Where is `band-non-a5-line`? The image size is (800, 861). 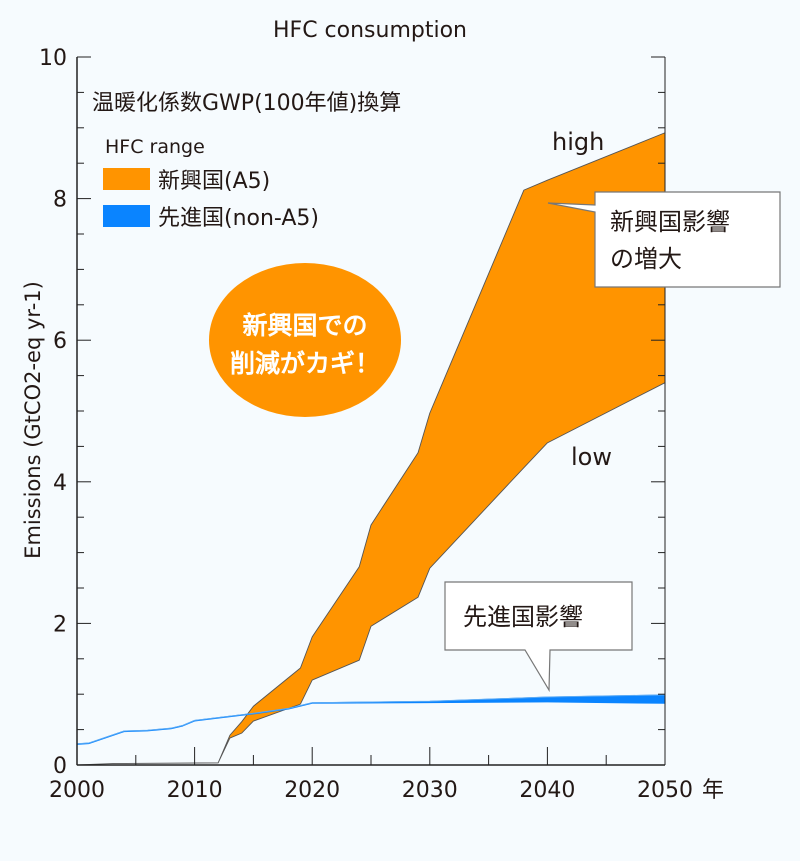
band-non-a5-line is located at coordinates (371, 719).